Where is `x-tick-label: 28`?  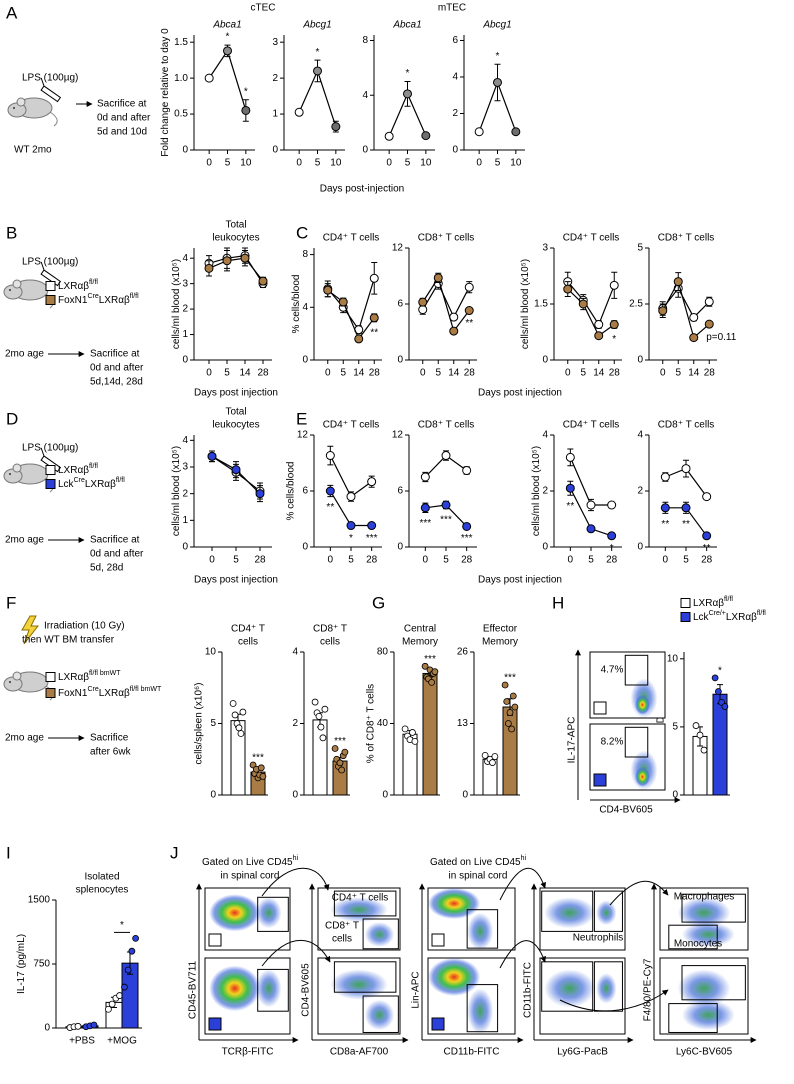
x-tick-label: 28 is located at coordinates (707, 560).